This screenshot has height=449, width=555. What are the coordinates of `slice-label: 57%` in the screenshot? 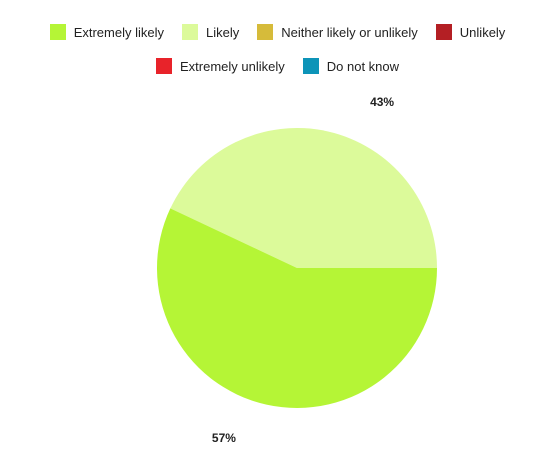 It's located at (224, 438).